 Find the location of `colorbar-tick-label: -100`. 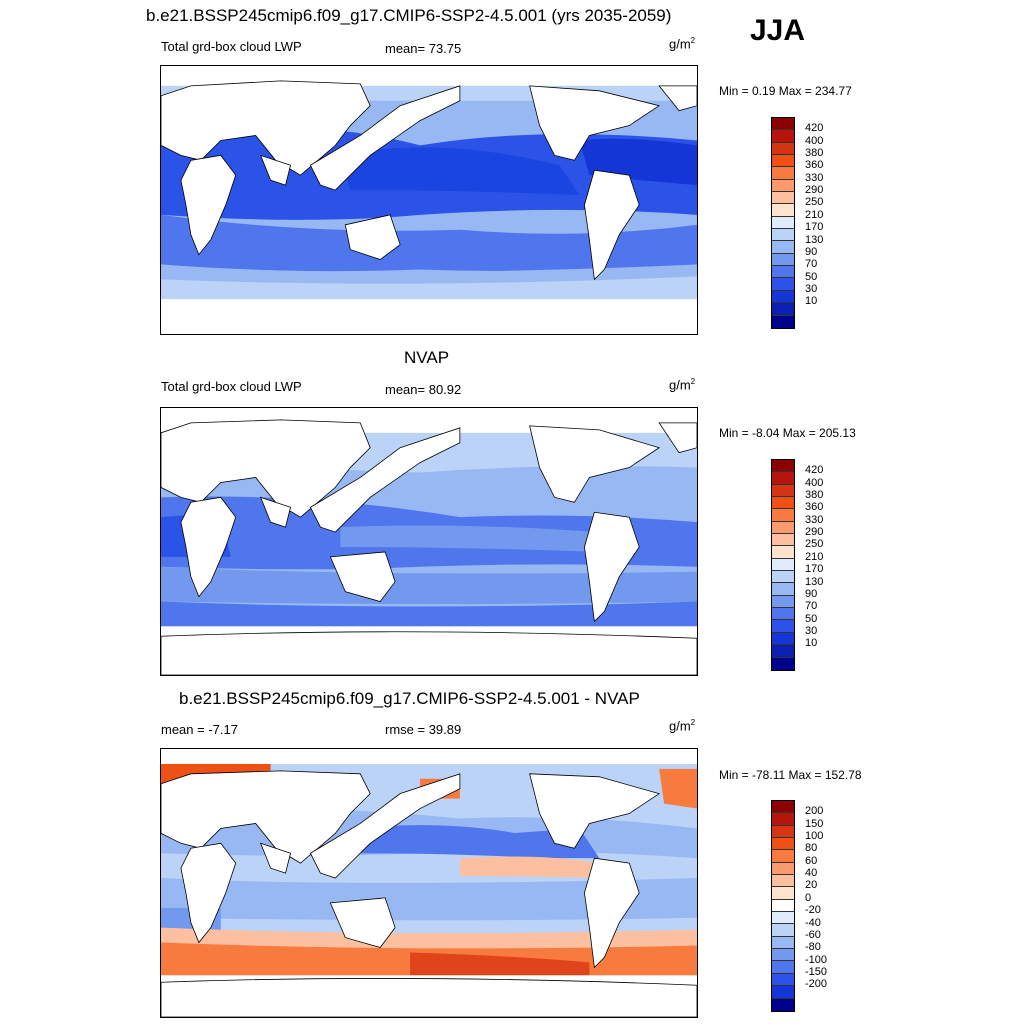

colorbar-tick-label: -100 is located at coordinates (816, 959).